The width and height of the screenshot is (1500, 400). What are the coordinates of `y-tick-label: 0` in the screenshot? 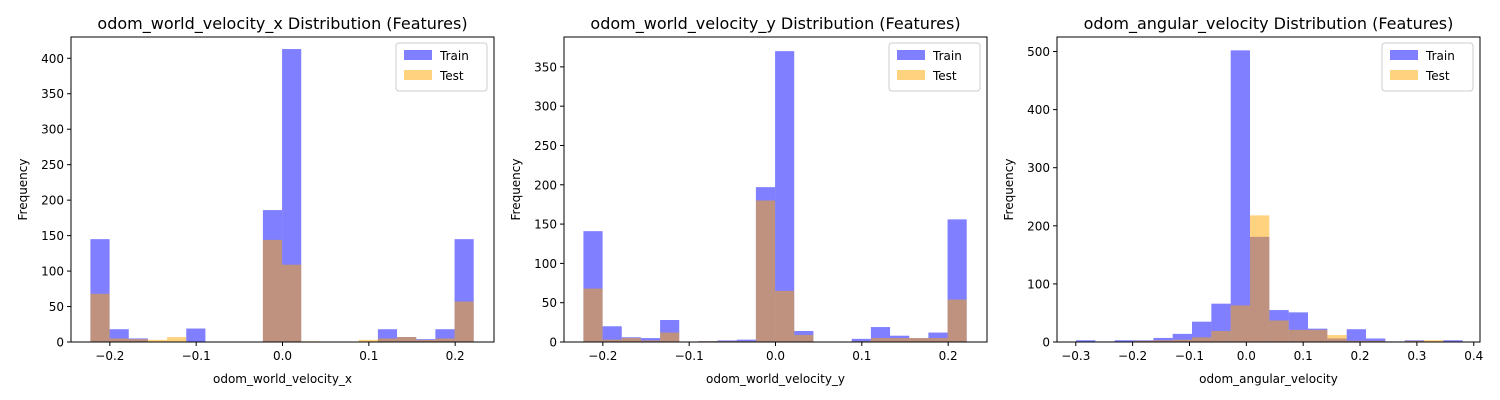 It's located at (553, 343).